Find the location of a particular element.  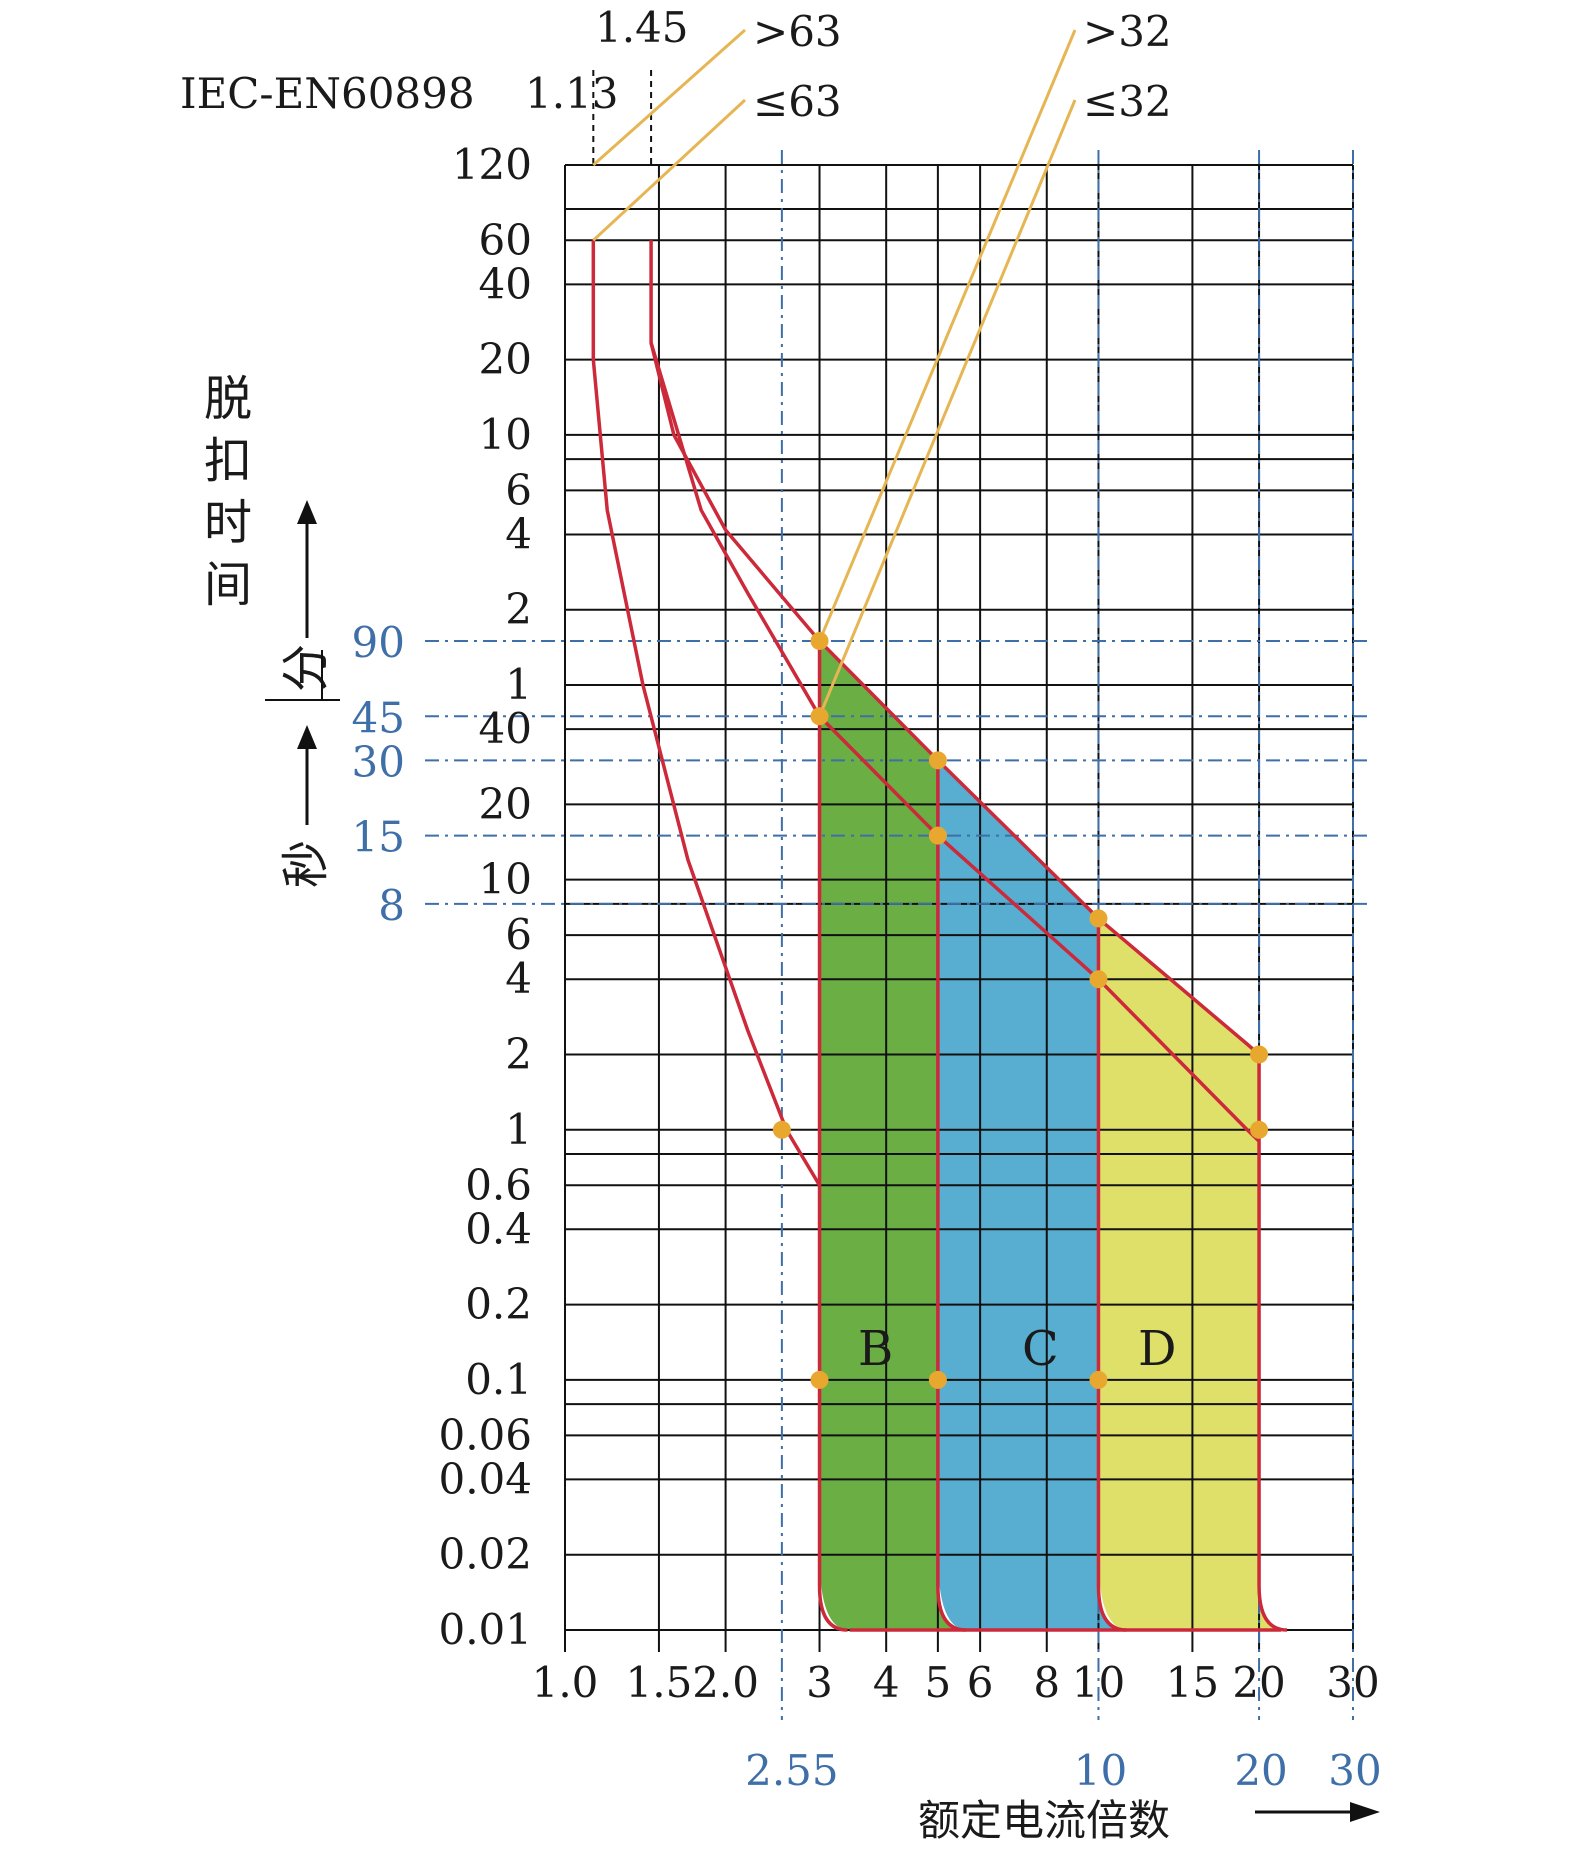

y-tick-label-seconds: 1 is located at coordinates (518, 1129).